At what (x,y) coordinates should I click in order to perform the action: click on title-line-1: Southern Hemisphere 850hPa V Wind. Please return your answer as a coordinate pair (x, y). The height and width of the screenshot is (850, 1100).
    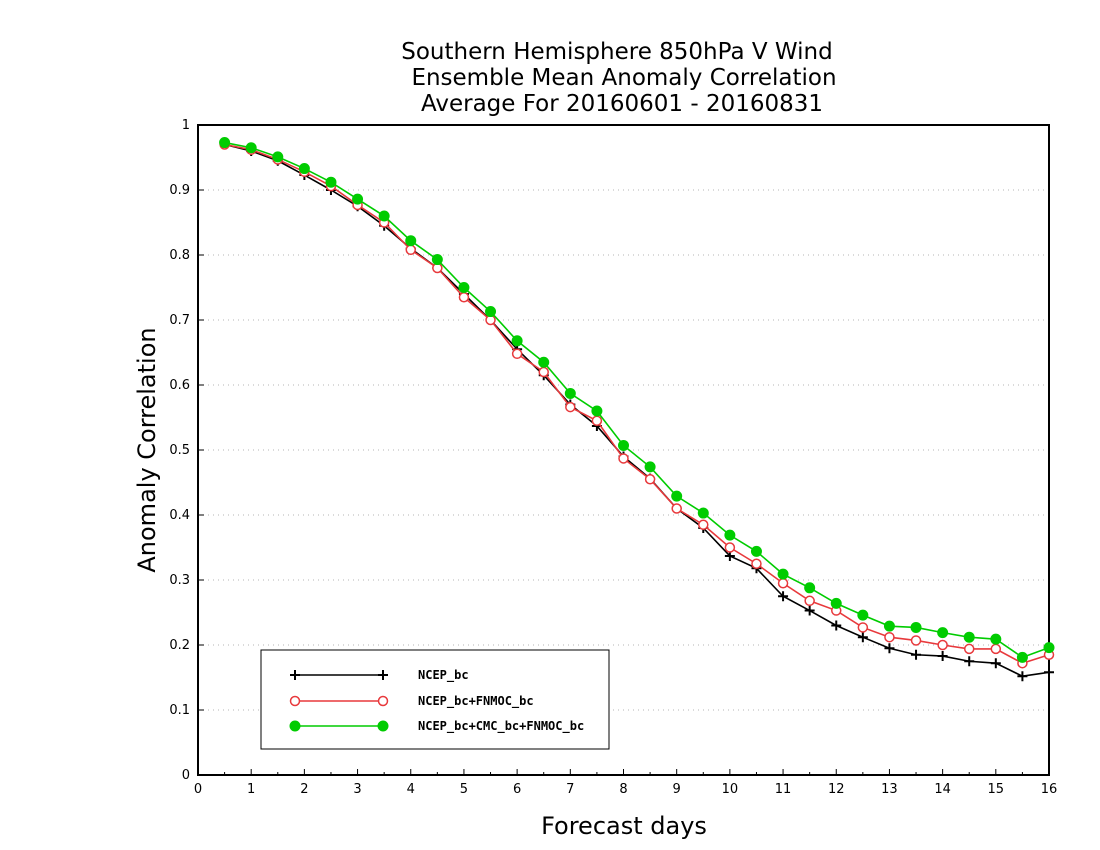
    Looking at the image, I should click on (616, 52).